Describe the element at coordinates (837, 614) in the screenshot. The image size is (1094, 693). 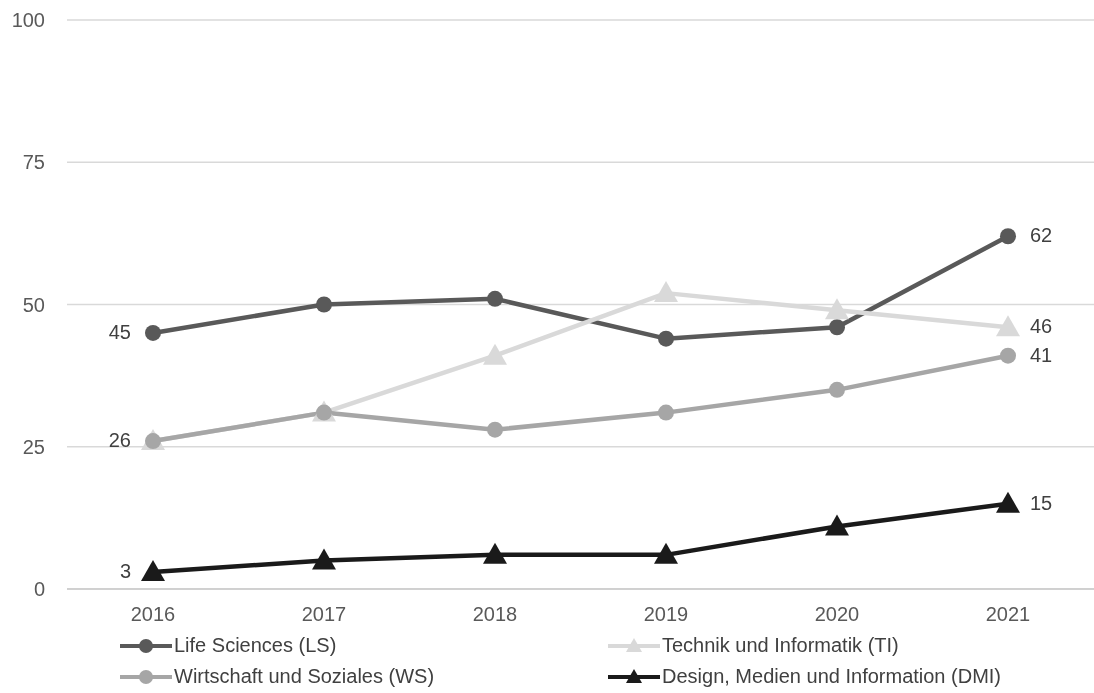
I see `x-tick-label: 2020` at that location.